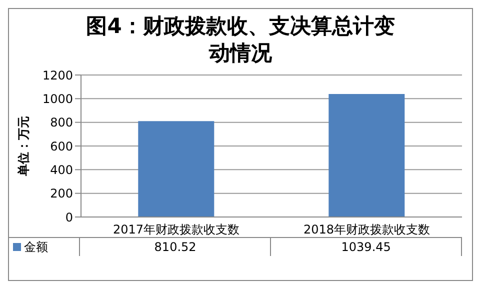 This screenshot has height=289, width=481. What do you see at coordinates (61, 193) in the screenshot?
I see `y-tick-label: 200` at bounding box center [61, 193].